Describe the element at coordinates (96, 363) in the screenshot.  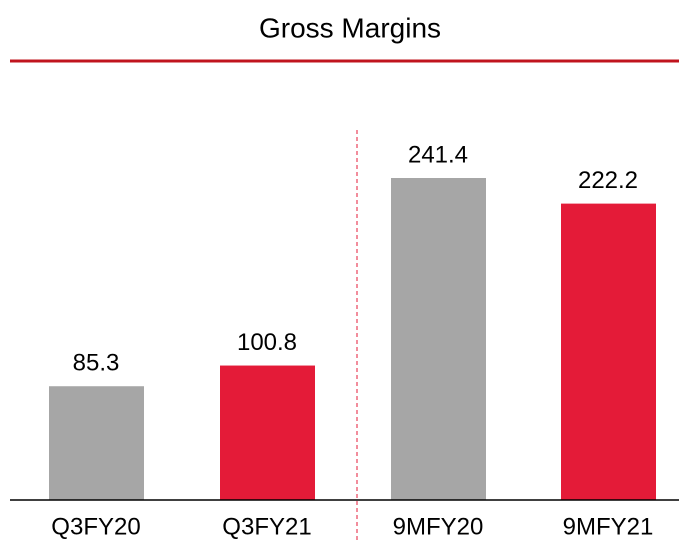
I see `value-label: 85.3` at that location.